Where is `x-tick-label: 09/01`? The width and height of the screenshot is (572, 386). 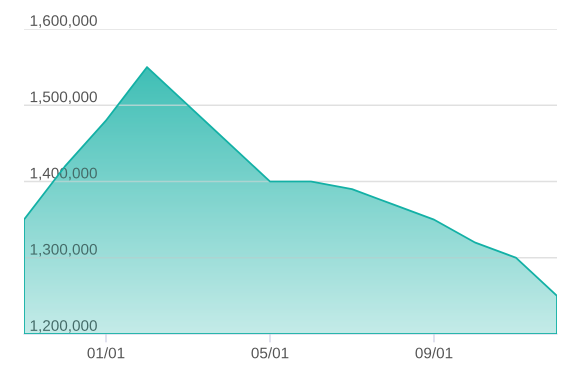
x-tick-label: 09/01 is located at coordinates (433, 352).